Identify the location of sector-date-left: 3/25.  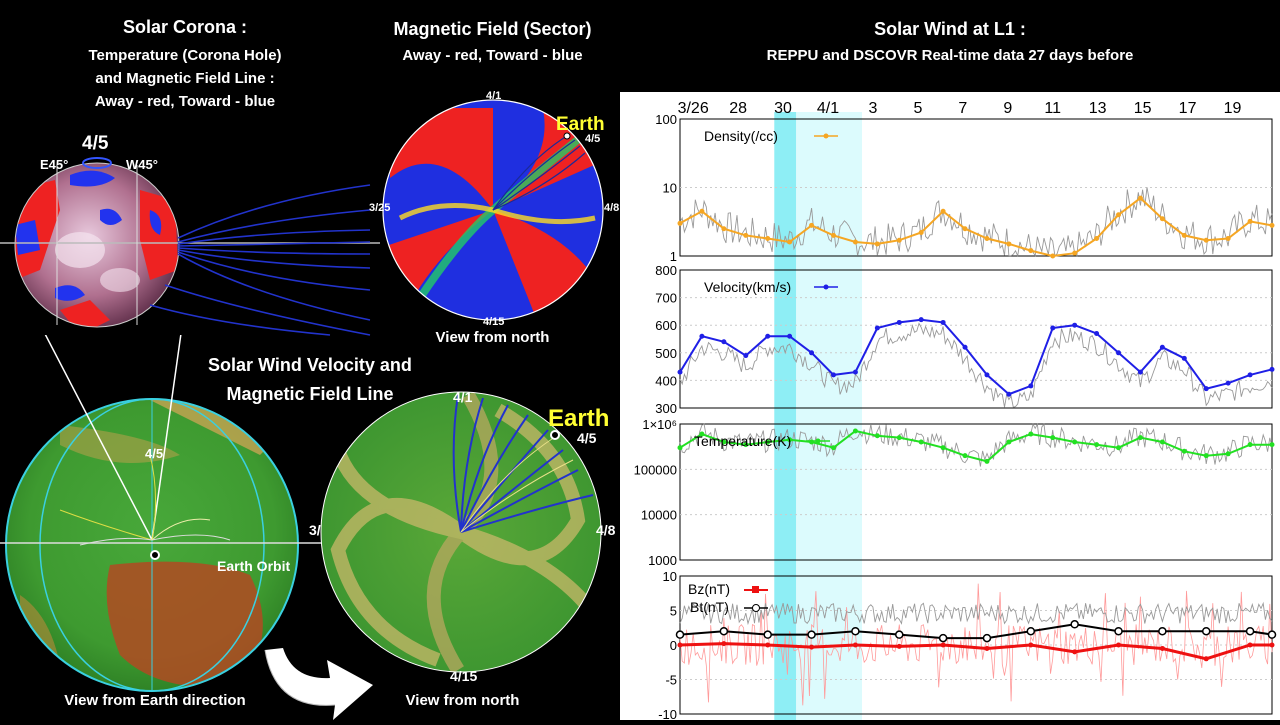
(380, 208).